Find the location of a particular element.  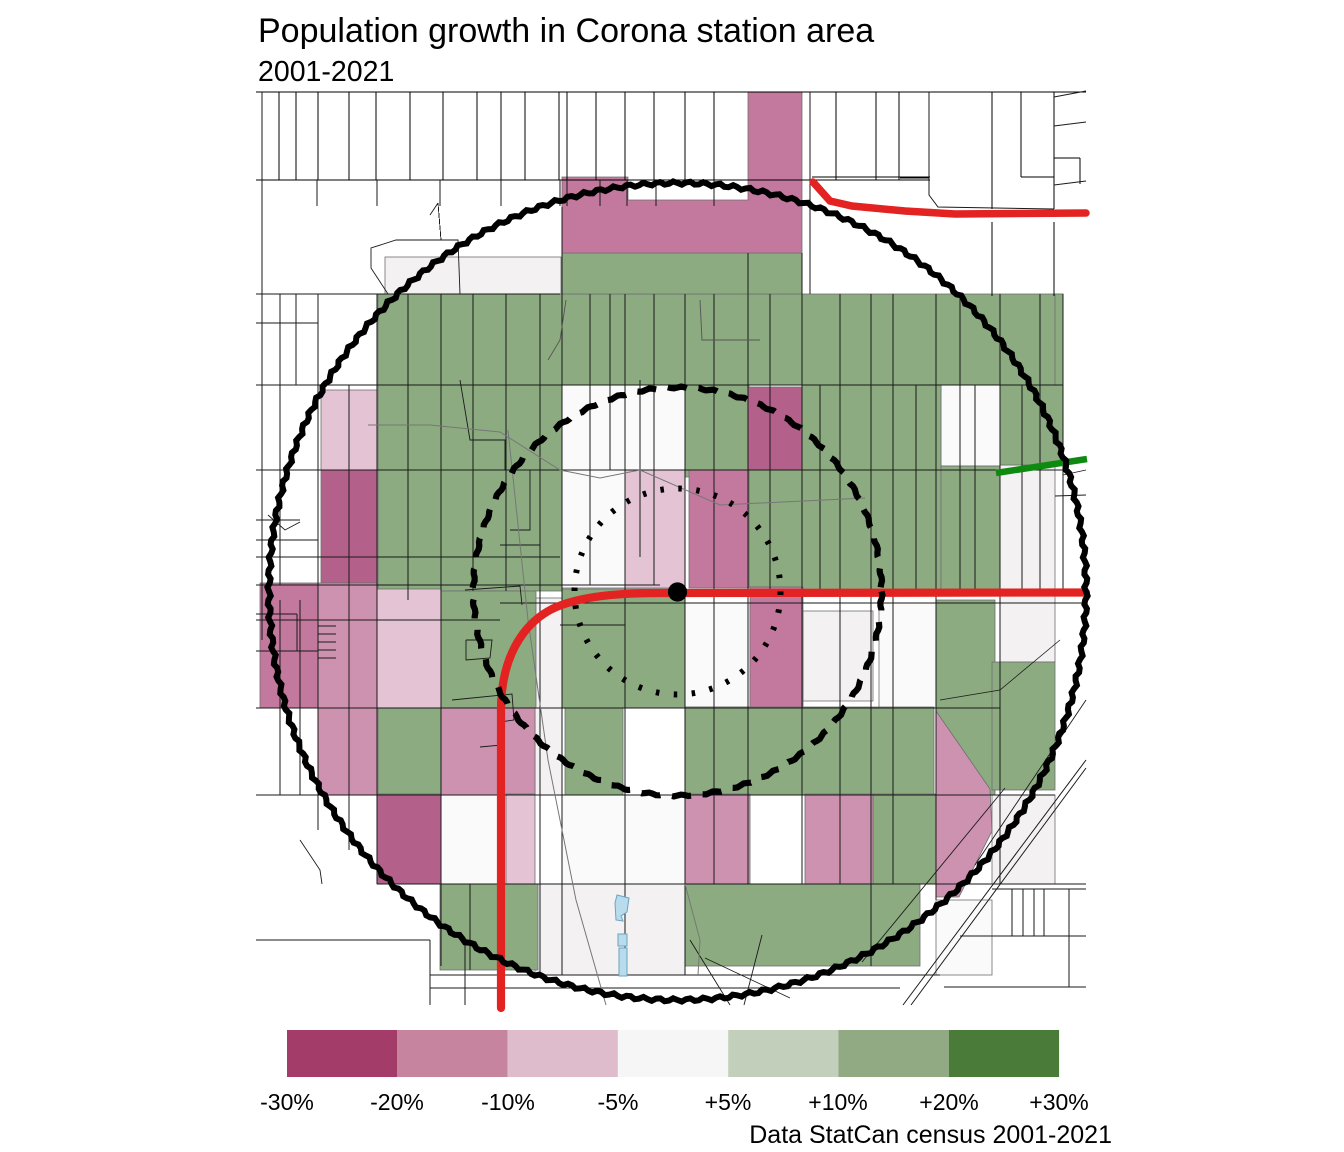

svg-text: -30% is located at coordinates (287, 1102).